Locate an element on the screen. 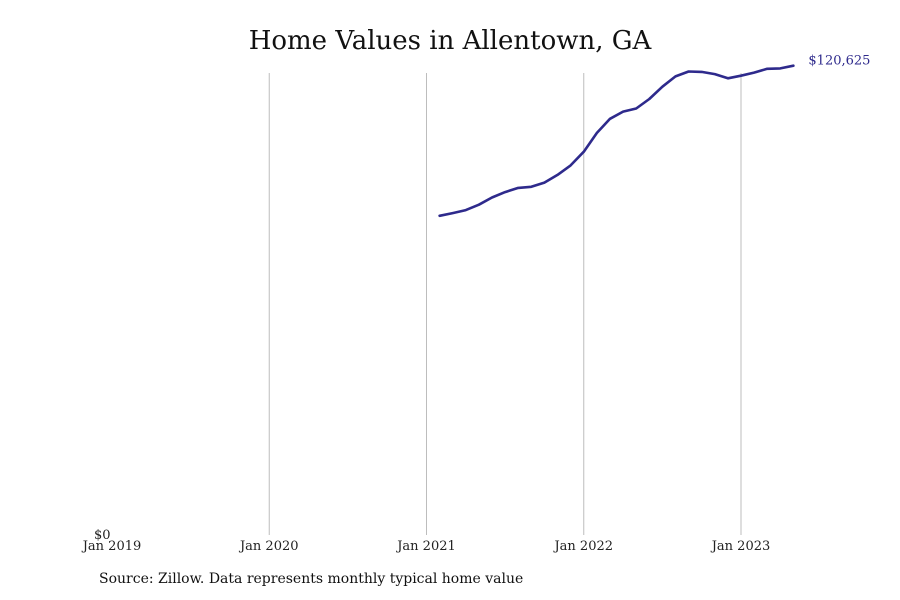  x-tick-label-2: Jan 2021 is located at coordinates (425, 546).